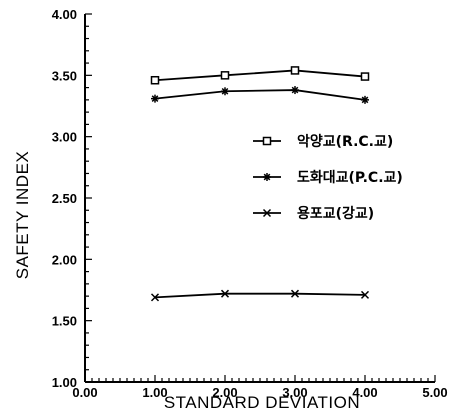 Image resolution: width=462 pixels, height=415 pixels. What do you see at coordinates (64, 259) in the screenshot?
I see `y-tick-label: 2.00` at bounding box center [64, 259].